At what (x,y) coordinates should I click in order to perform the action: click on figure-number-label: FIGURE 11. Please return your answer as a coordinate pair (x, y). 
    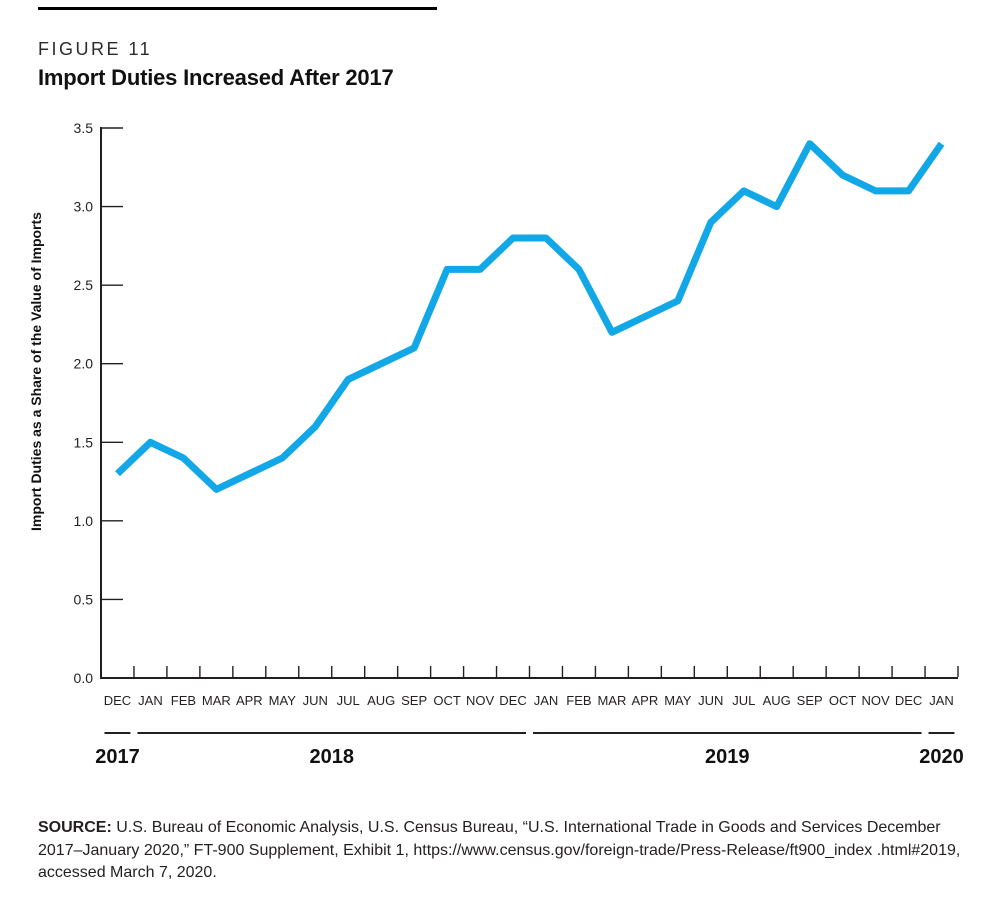
    Looking at the image, I should click on (95, 49).